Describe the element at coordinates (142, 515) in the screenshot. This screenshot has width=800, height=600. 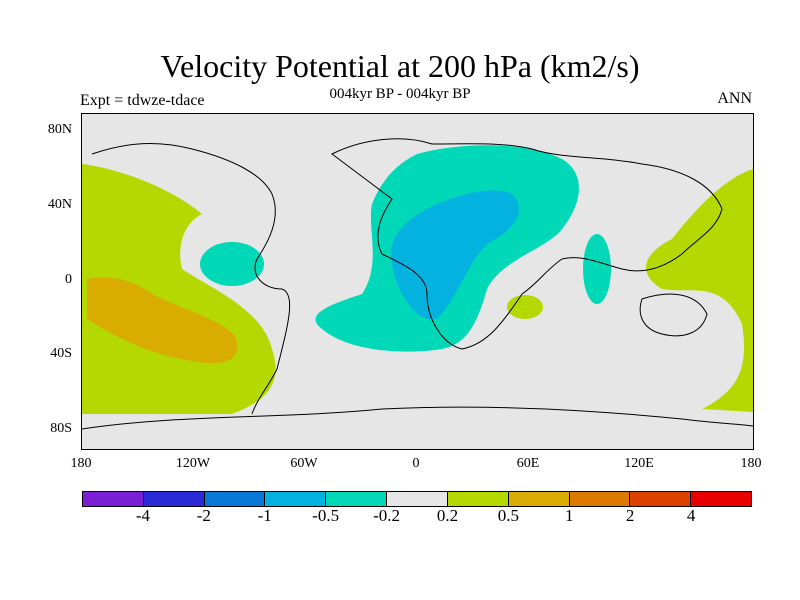
I see `colorbar-label: -4` at that location.